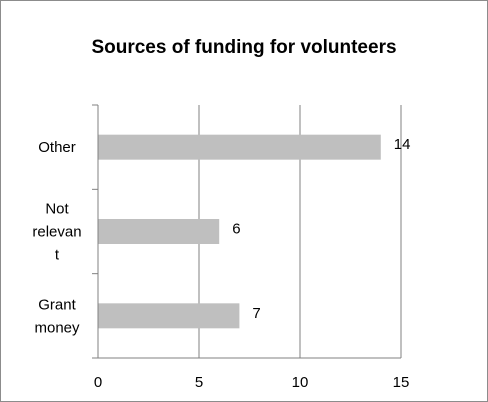 The image size is (488, 402). I want to click on x-tick-label-10: 10, so click(300, 382).